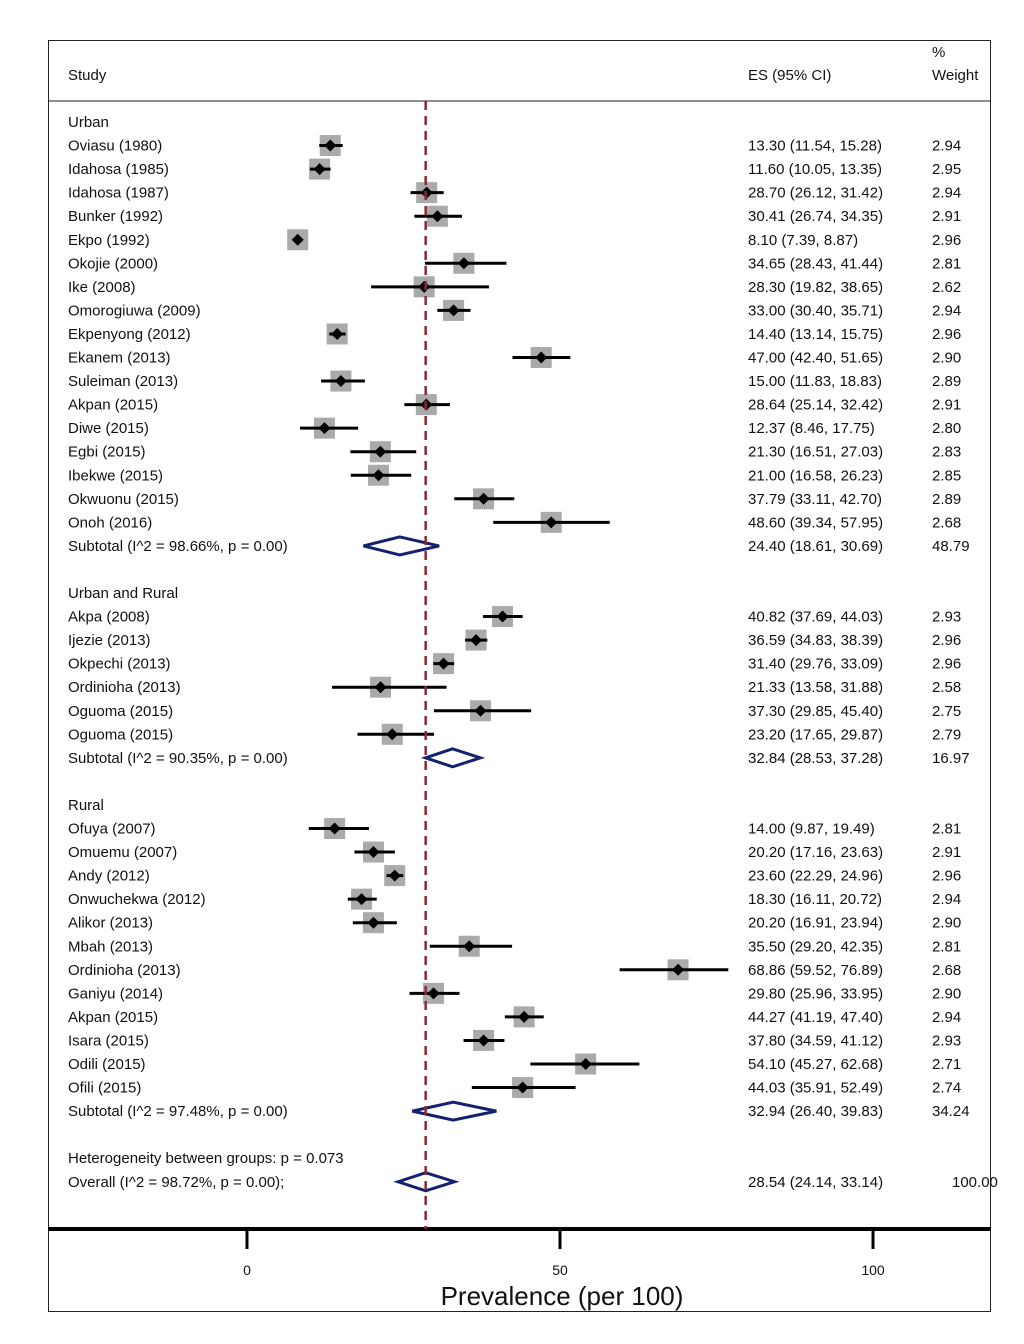  I want to click on x-axis-ticks: 0 50 100, so click(564, 1254).